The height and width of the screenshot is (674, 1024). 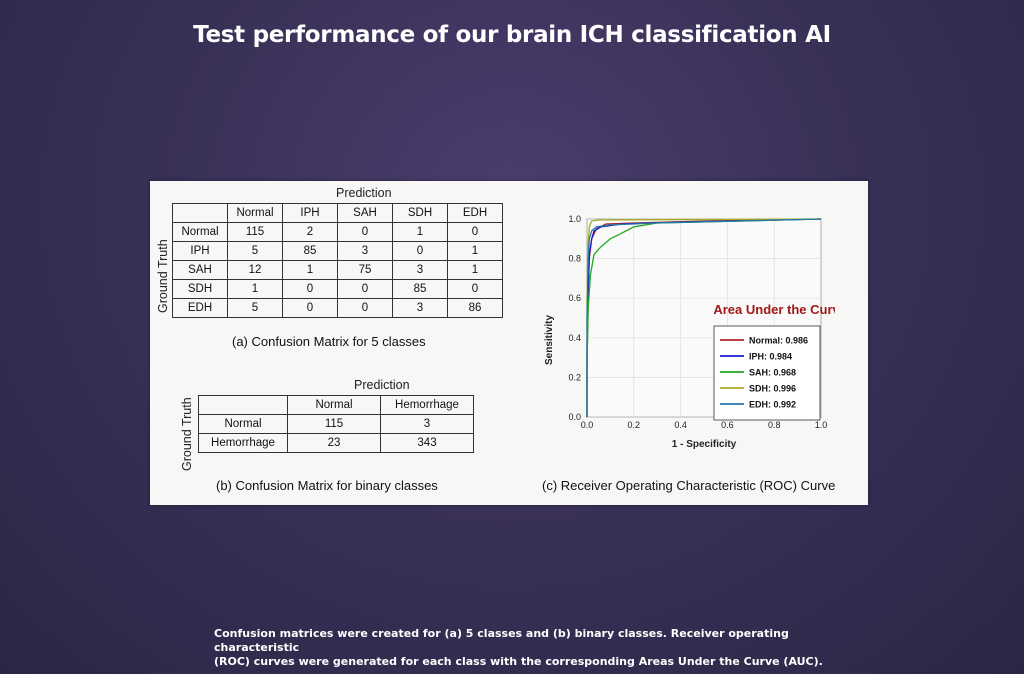 I want to click on matrix-a-column-title: Prediction, so click(x=364, y=193).